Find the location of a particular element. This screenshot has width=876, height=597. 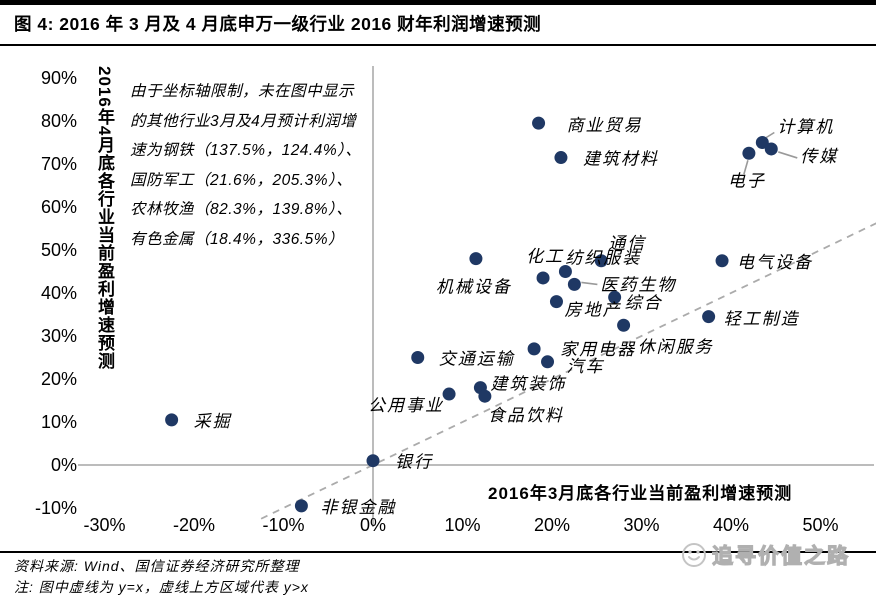

point-label: 采掘 is located at coordinates (213, 421).